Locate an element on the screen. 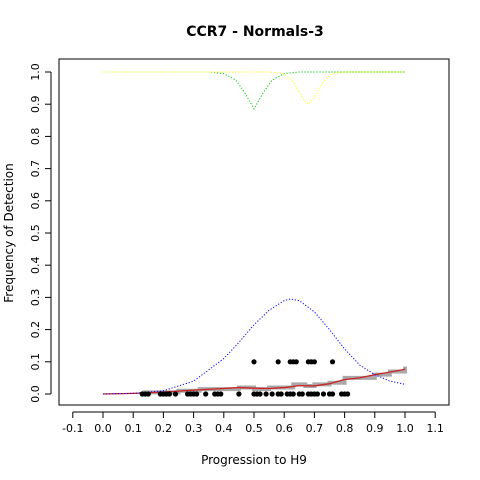 This screenshot has height=480, width=480. x-tick-label: 0.5 is located at coordinates (254, 428).